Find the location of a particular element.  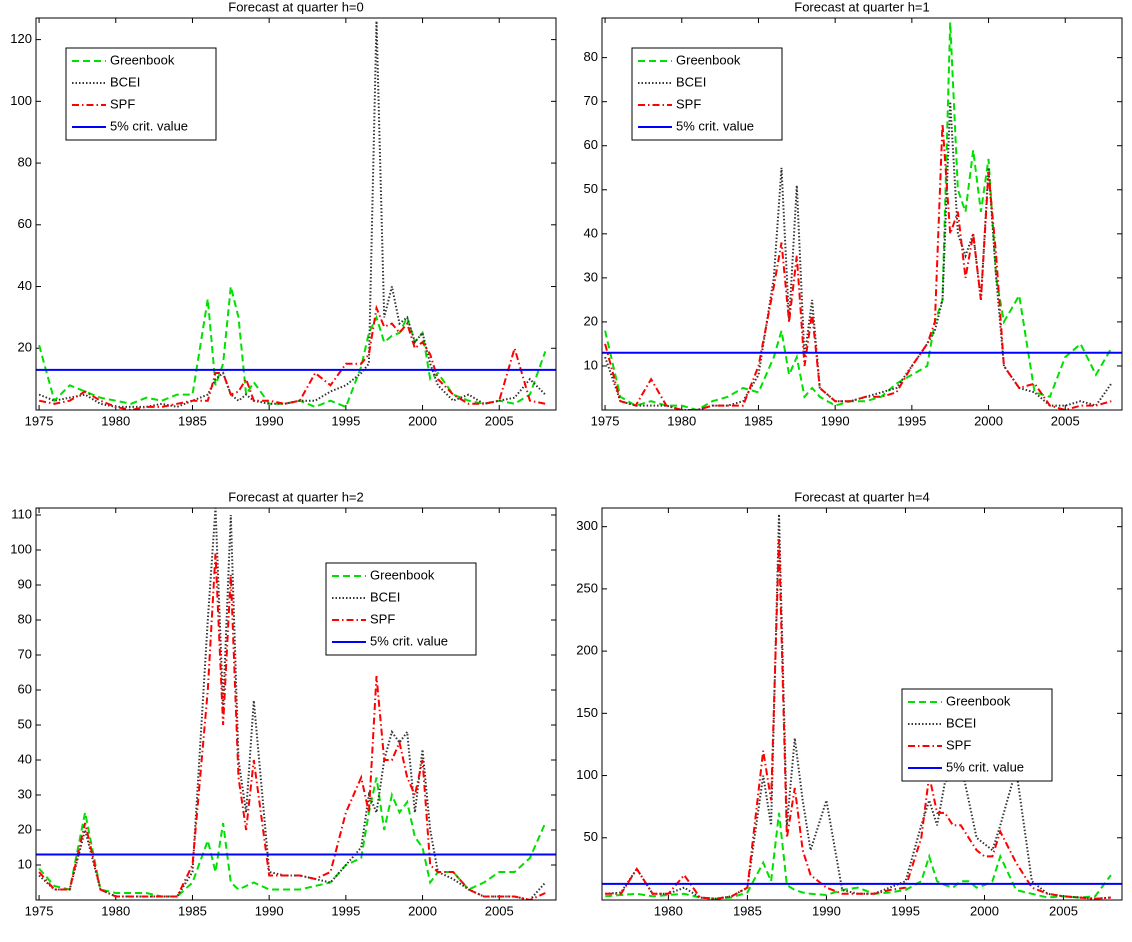

chart-title: Forecast at quarter h=1 is located at coordinates (862, 7).